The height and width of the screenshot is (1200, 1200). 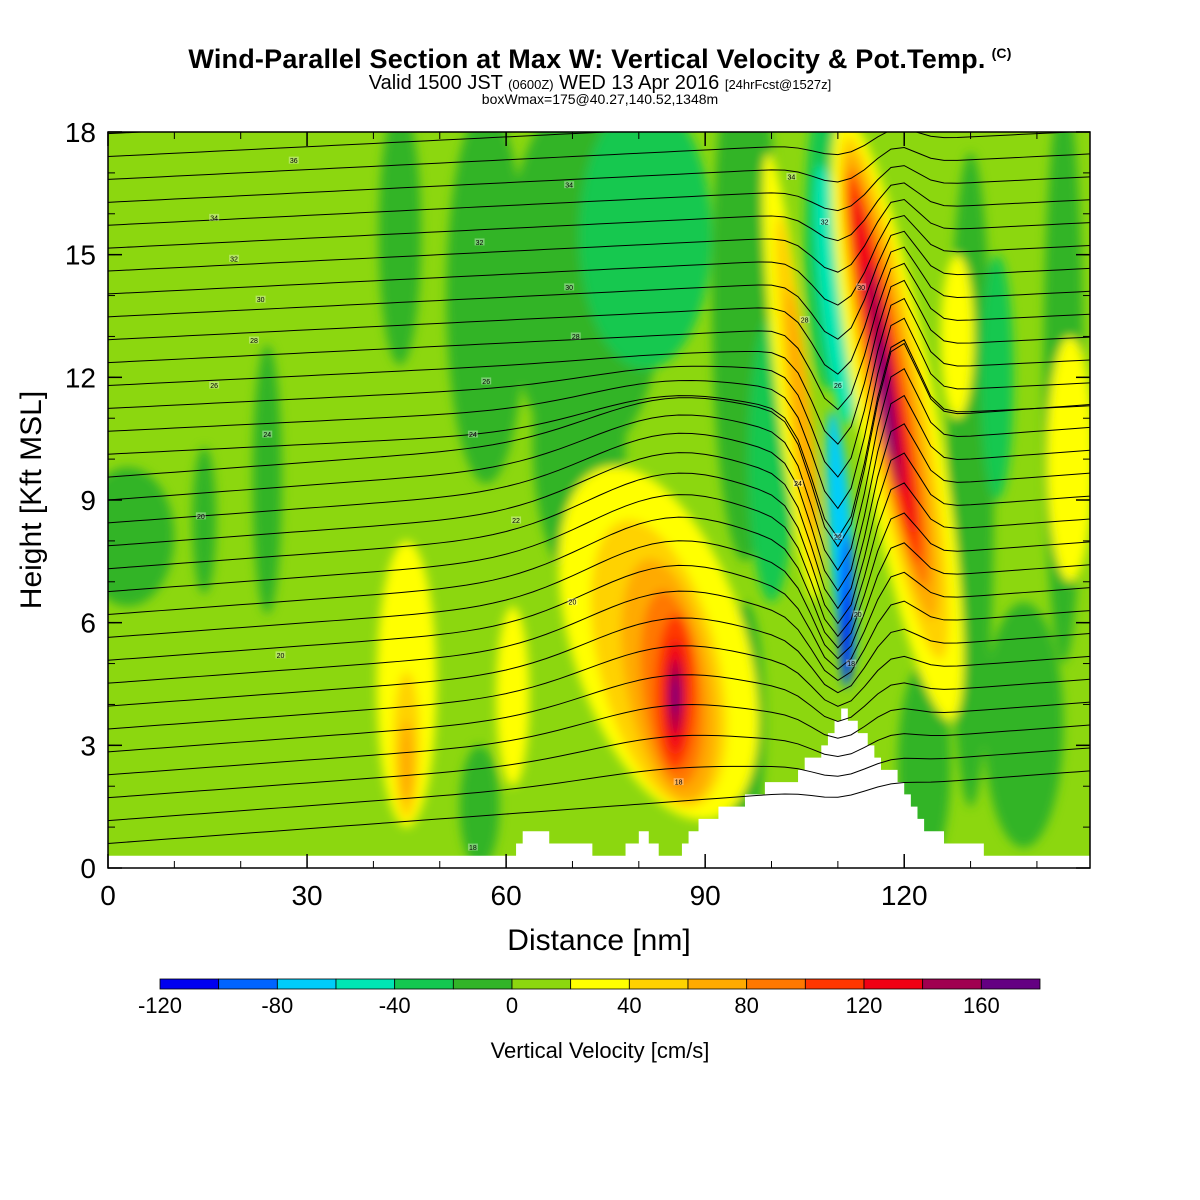 What do you see at coordinates (531, 84) in the screenshot?
I see `utc-time: (0600Z)` at bounding box center [531, 84].